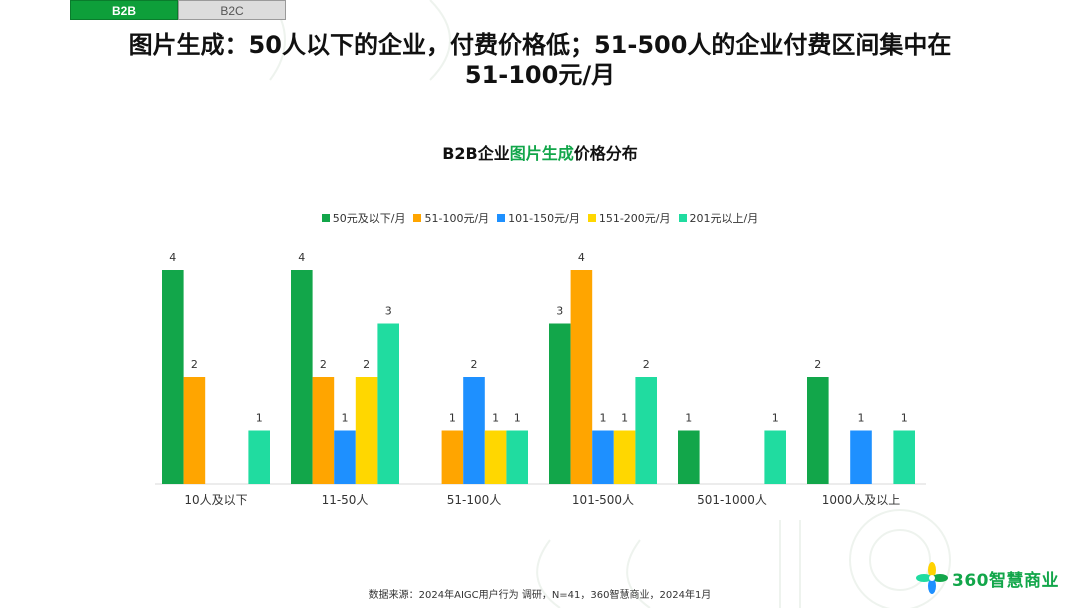 The image size is (1080, 608). Describe the element at coordinates (861, 500) in the screenshot. I see `category-label: 1000人及以上` at that location.